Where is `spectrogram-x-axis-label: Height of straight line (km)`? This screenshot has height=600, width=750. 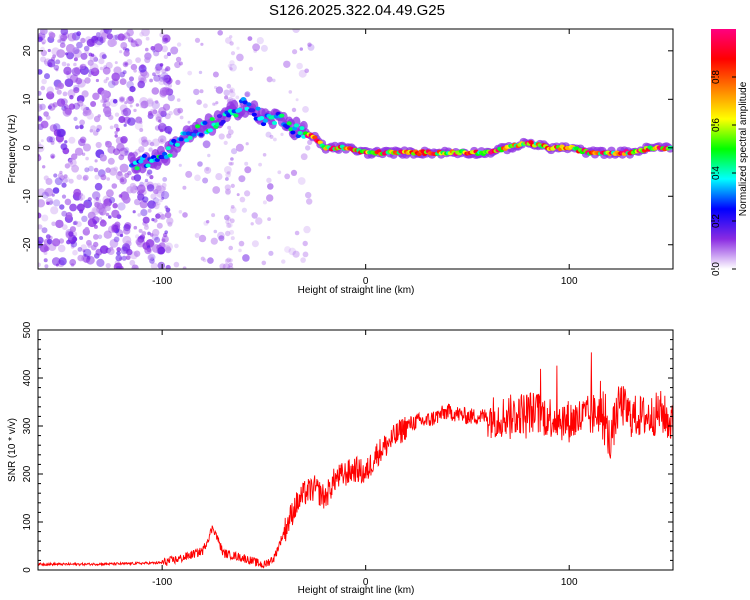
spectrogram-x-axis-label: Height of straight line (km) is located at coordinates (356, 290).